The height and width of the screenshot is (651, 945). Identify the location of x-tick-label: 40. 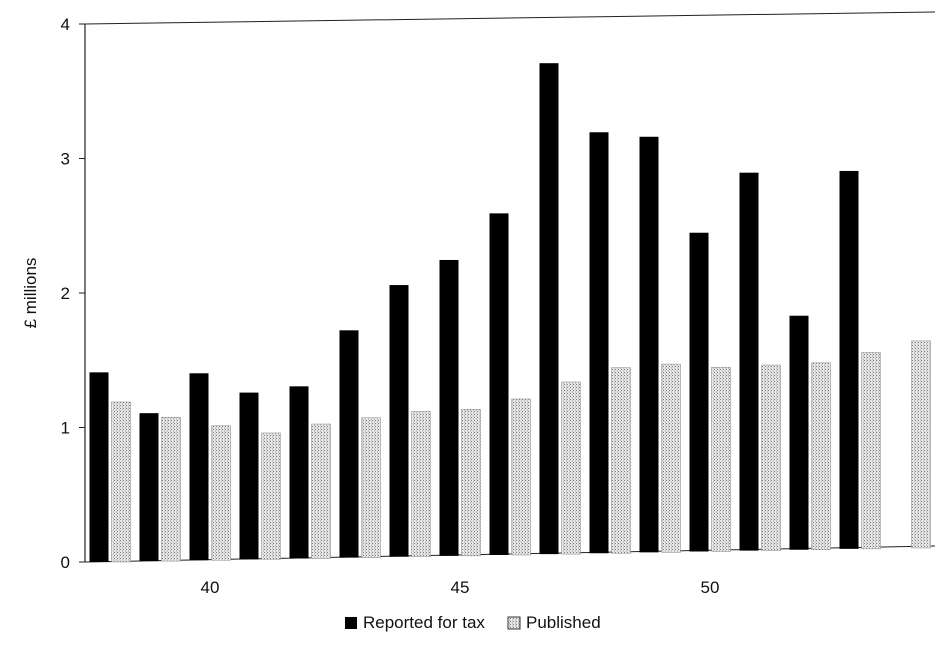
(210, 587).